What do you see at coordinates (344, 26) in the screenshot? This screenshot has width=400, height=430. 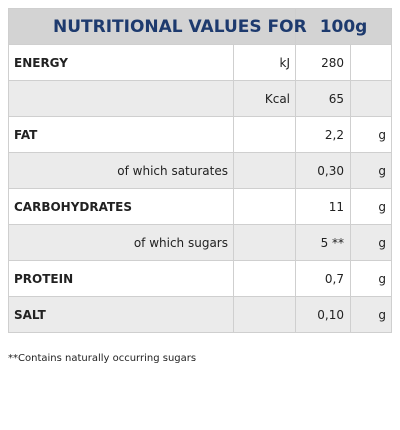 I see `header-amount: 100g` at bounding box center [344, 26].